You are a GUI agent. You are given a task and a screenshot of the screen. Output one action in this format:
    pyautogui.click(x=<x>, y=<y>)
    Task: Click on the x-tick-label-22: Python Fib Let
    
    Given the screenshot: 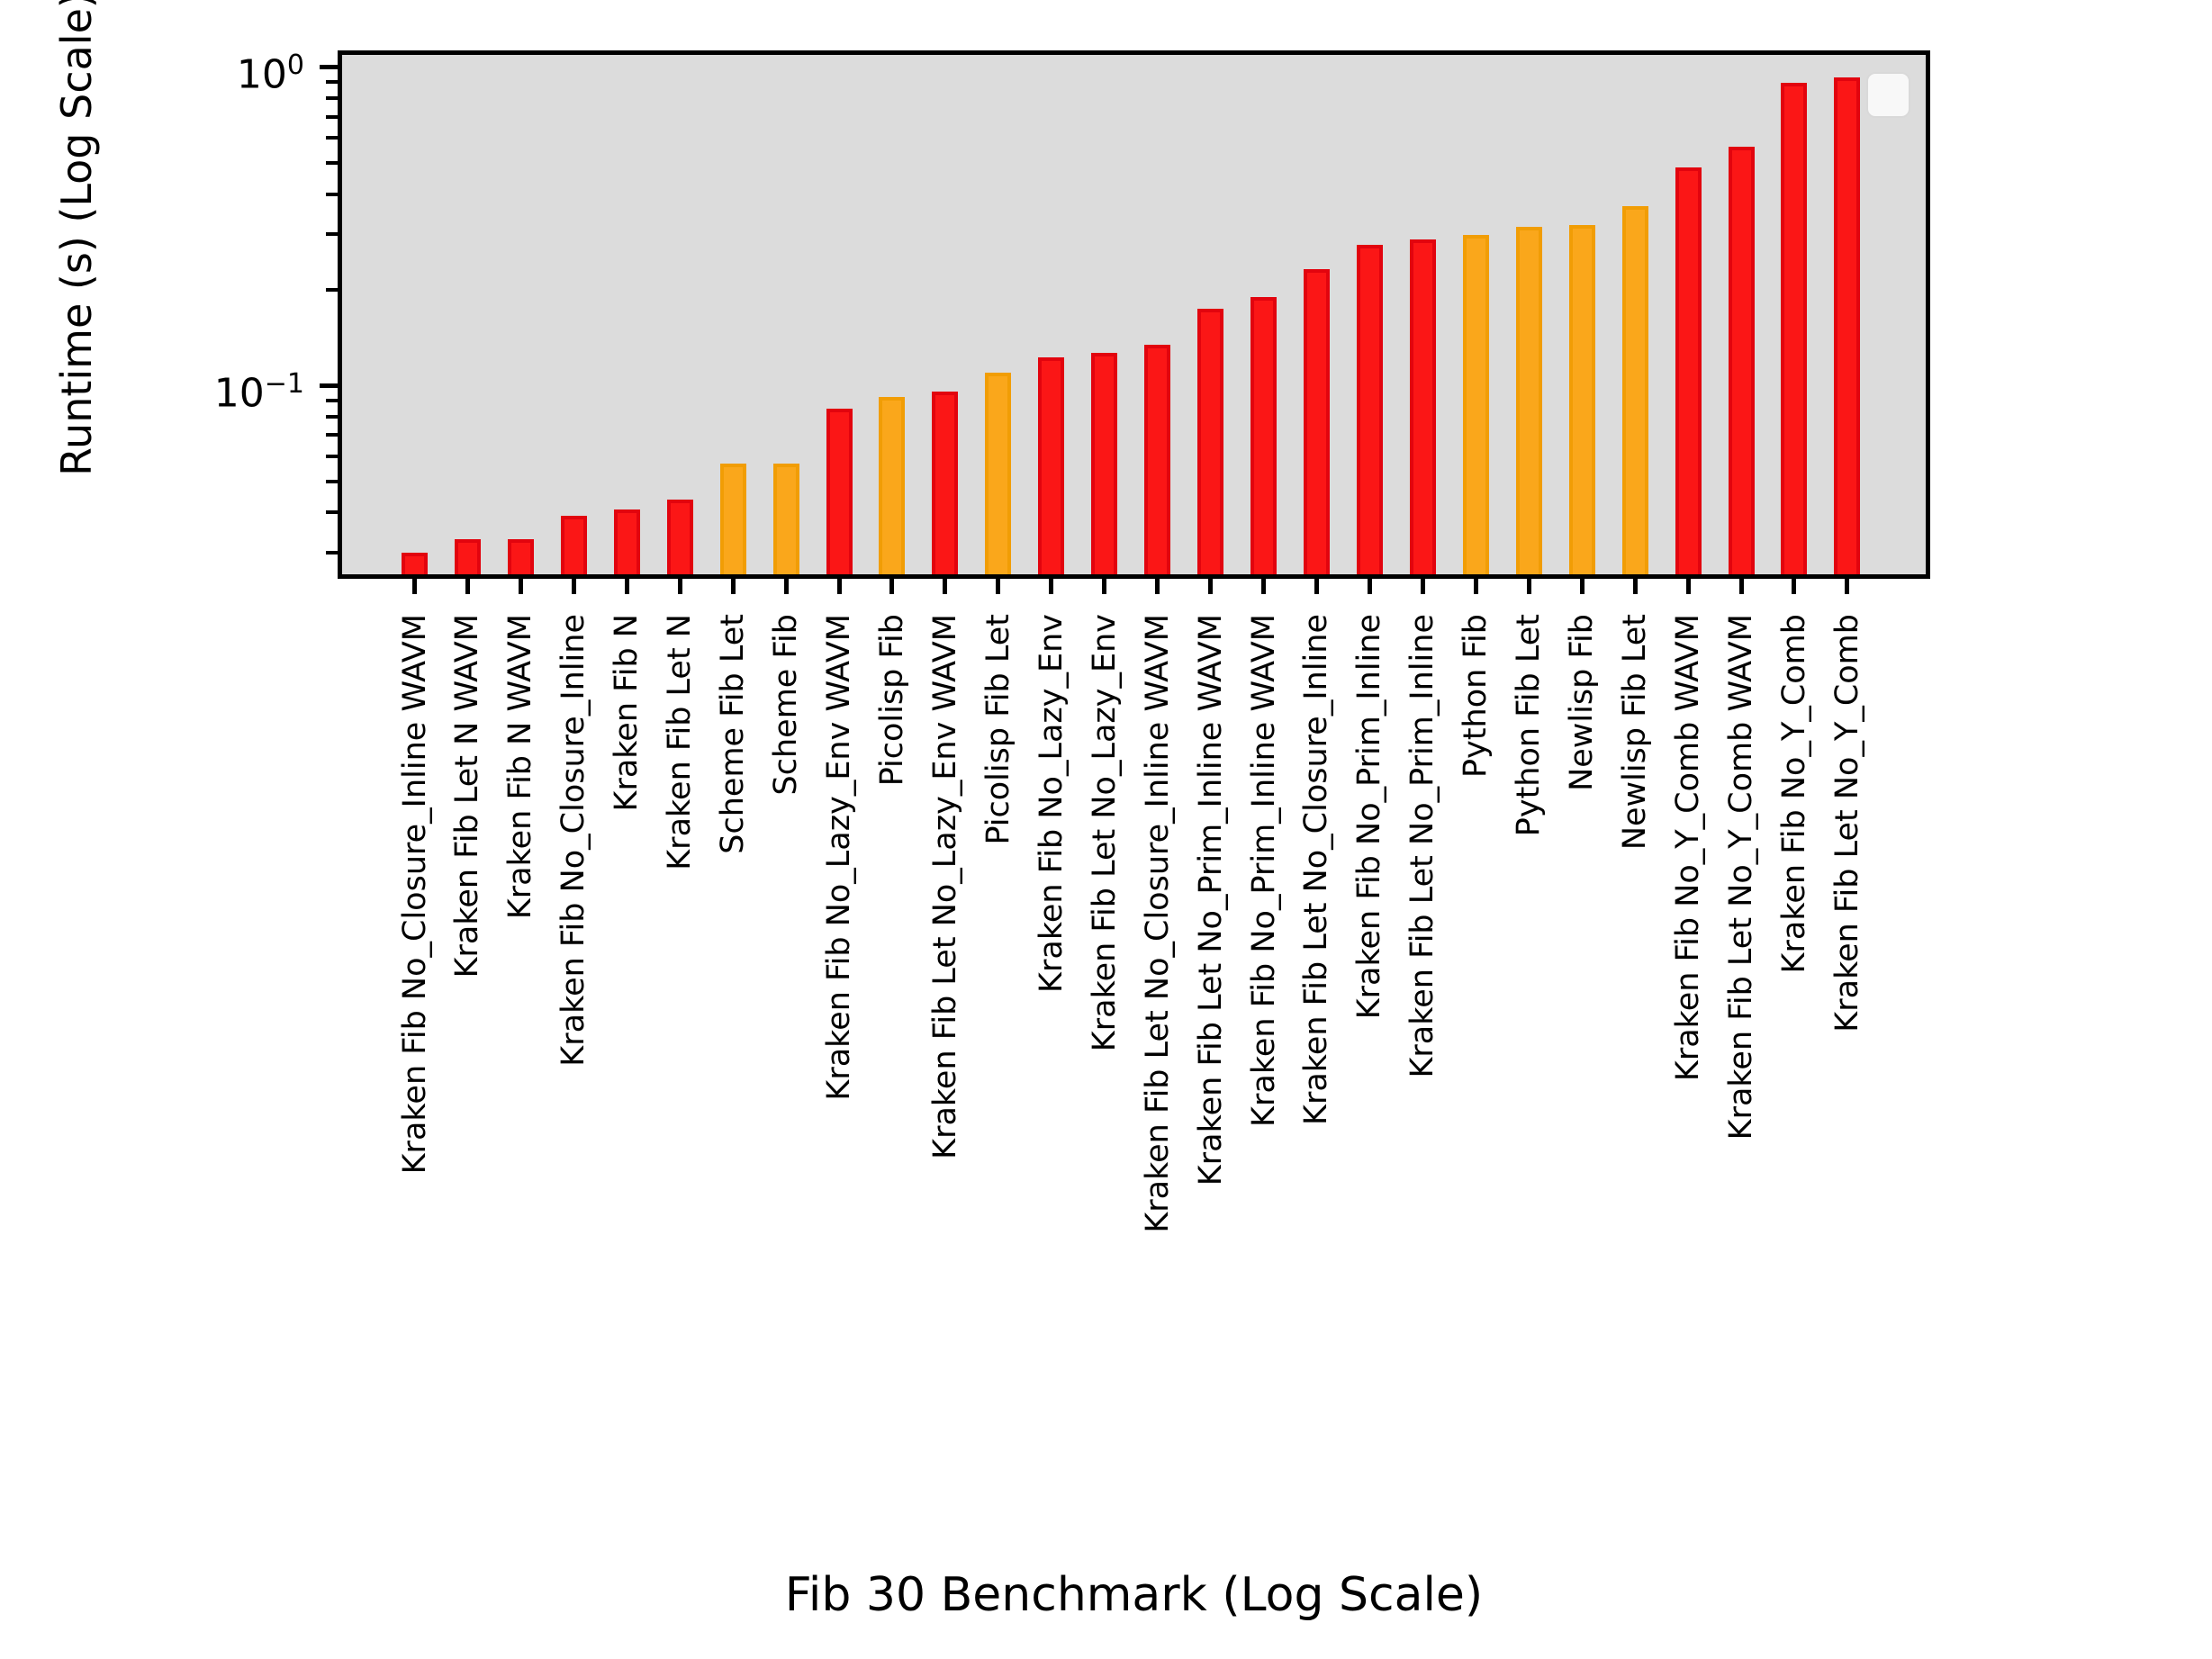 What is the action you would take?
    pyautogui.click(x=1529, y=725)
    